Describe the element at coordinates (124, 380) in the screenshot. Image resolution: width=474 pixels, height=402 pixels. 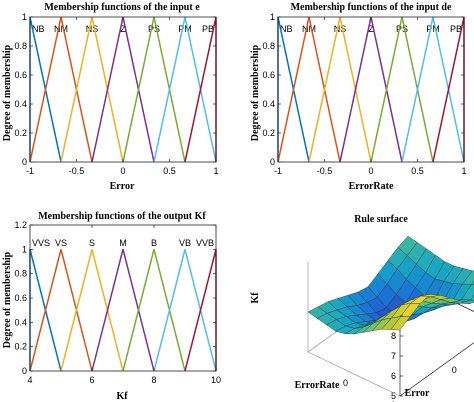
I see `x-ticks: 4 6 8 10` at that location.